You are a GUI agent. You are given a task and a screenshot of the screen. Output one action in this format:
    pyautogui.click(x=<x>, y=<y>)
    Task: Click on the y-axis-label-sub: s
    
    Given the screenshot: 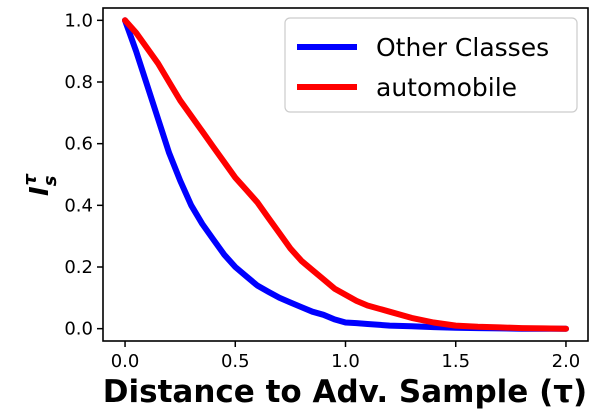 What is the action you would take?
    pyautogui.click(x=50, y=180)
    